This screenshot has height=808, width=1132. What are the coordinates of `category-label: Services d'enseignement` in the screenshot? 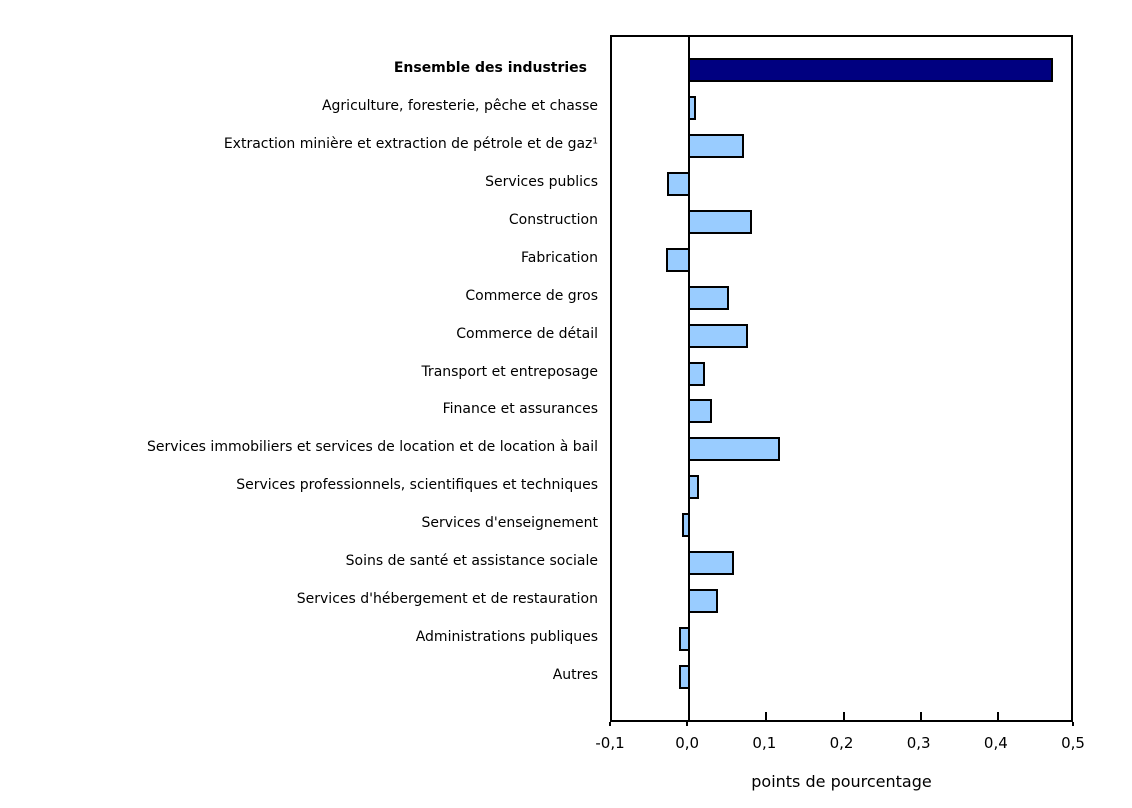 It's located at (510, 523).